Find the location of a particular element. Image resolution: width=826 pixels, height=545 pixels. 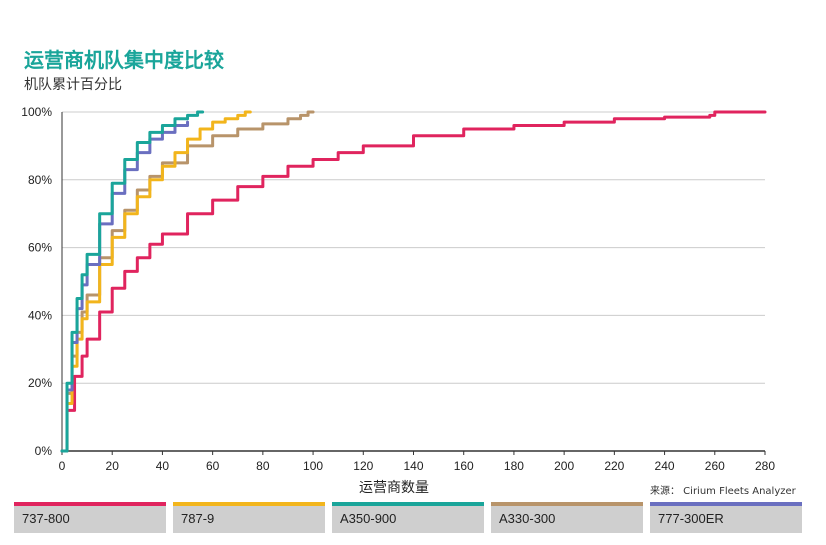

x-tick-label: 100 is located at coordinates (313, 466).